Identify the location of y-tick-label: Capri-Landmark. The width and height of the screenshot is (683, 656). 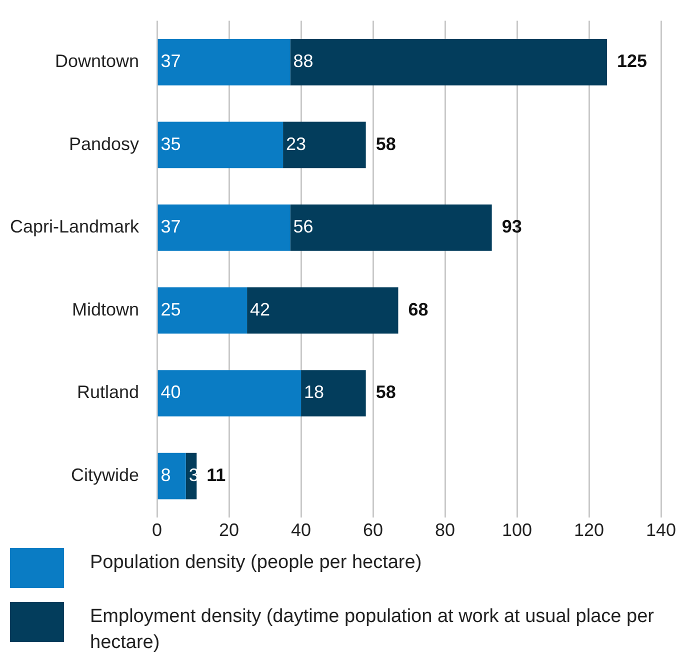
(75, 226).